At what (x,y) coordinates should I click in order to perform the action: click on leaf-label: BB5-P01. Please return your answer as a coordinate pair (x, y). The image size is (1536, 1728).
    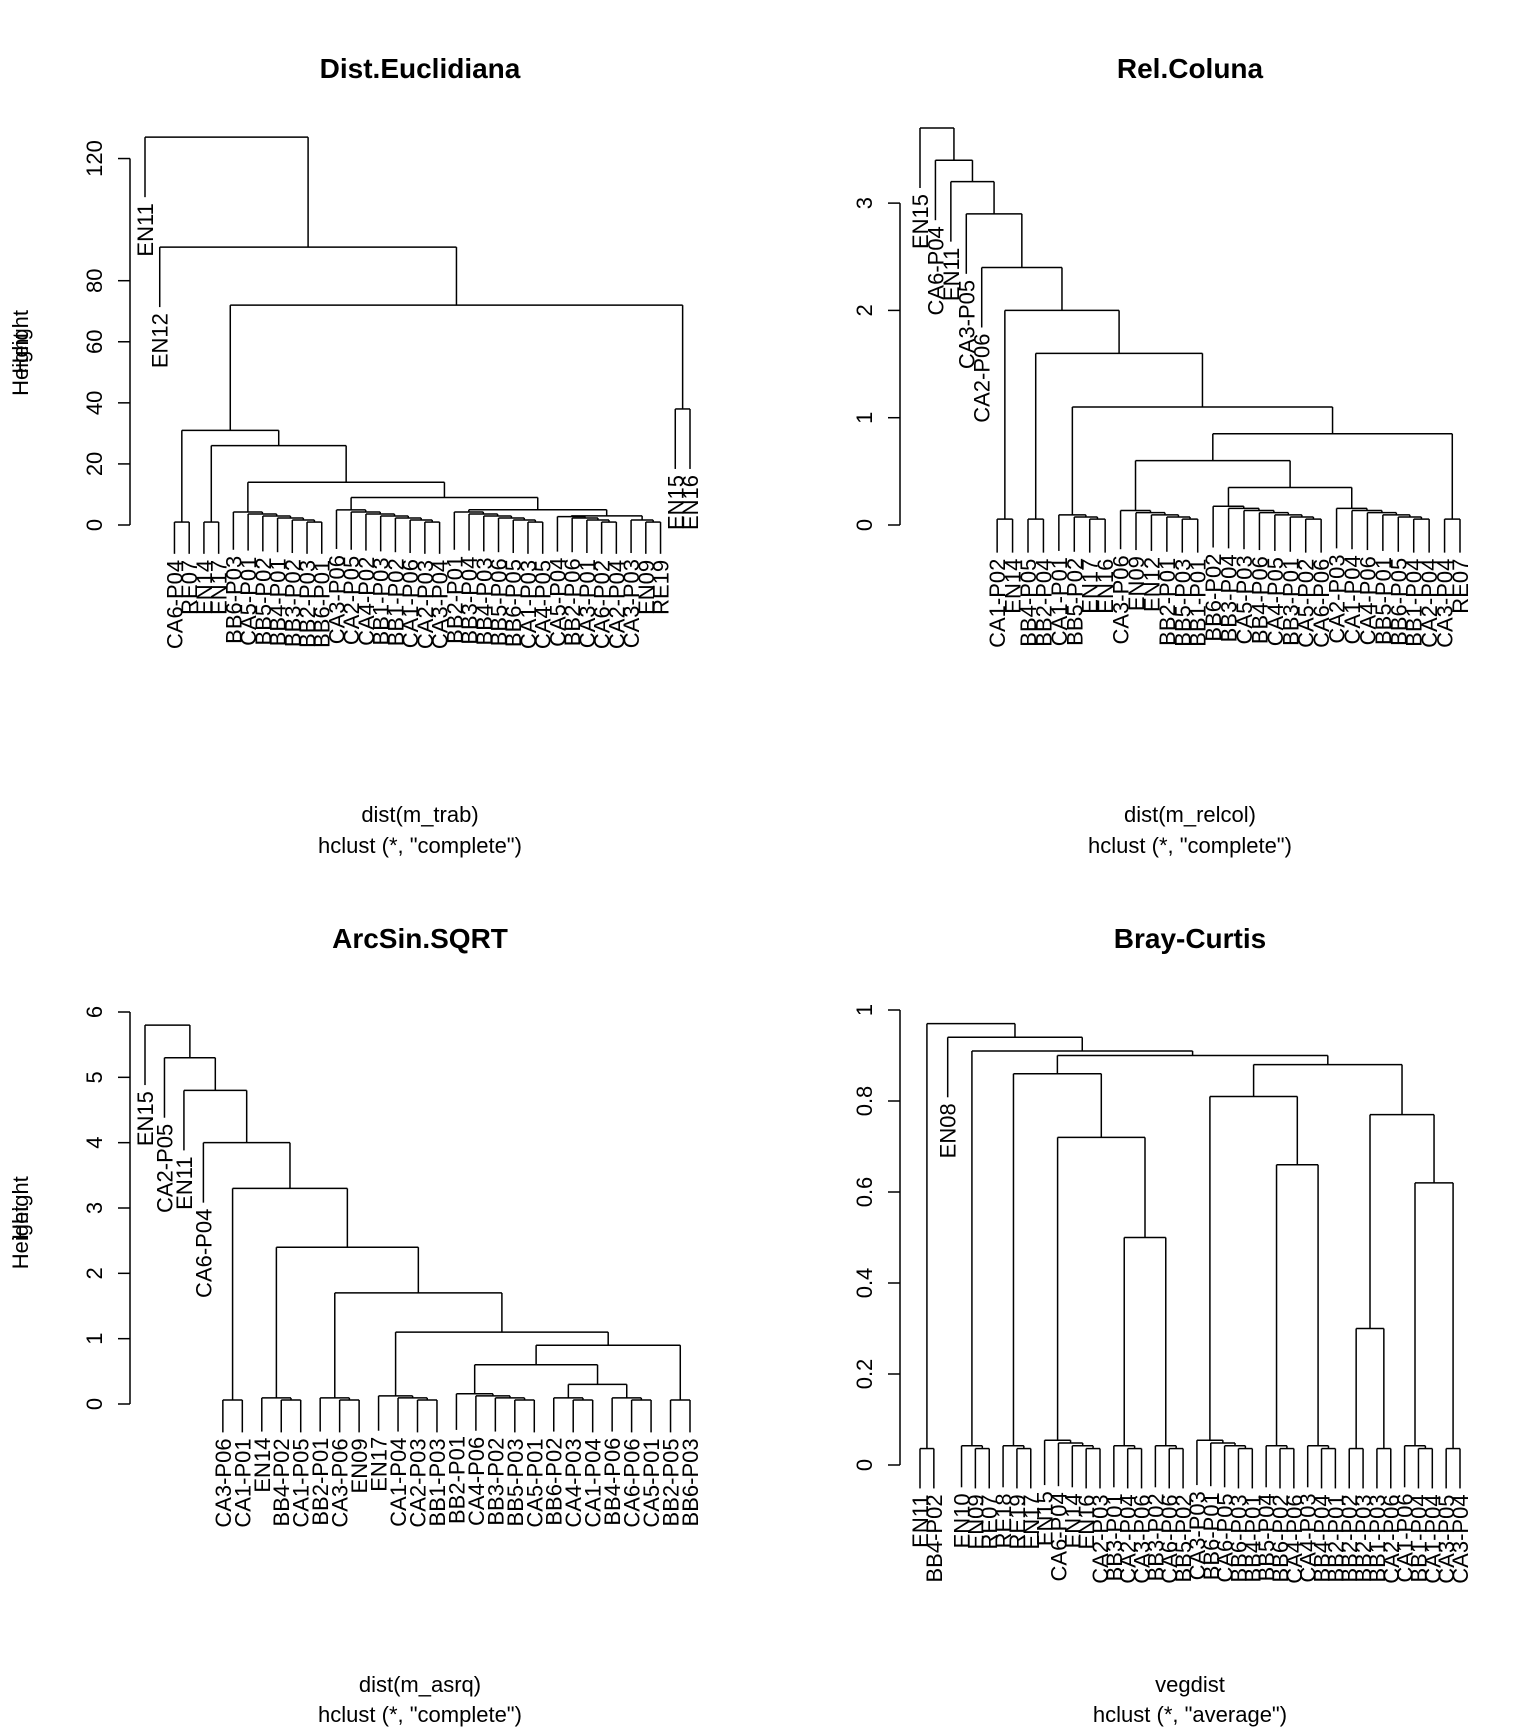
    Looking at the image, I should click on (1383, 601).